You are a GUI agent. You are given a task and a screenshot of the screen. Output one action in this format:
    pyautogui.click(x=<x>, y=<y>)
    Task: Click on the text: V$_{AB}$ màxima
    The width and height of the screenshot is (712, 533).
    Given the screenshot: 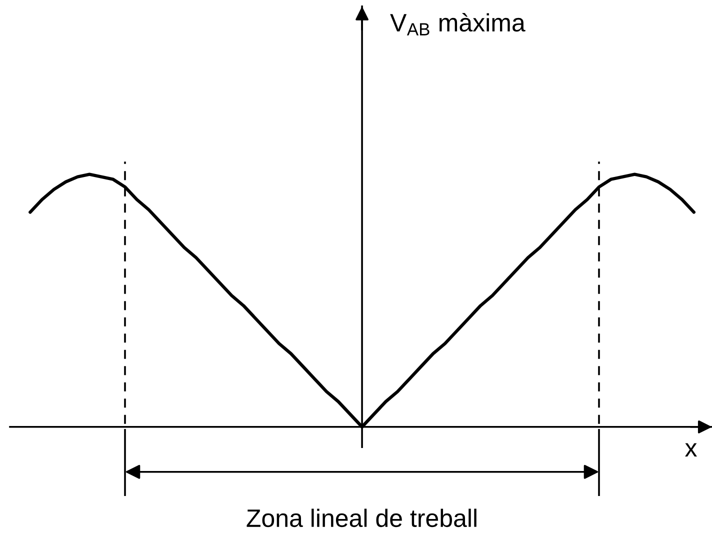 What is the action you would take?
    pyautogui.click(x=458, y=24)
    